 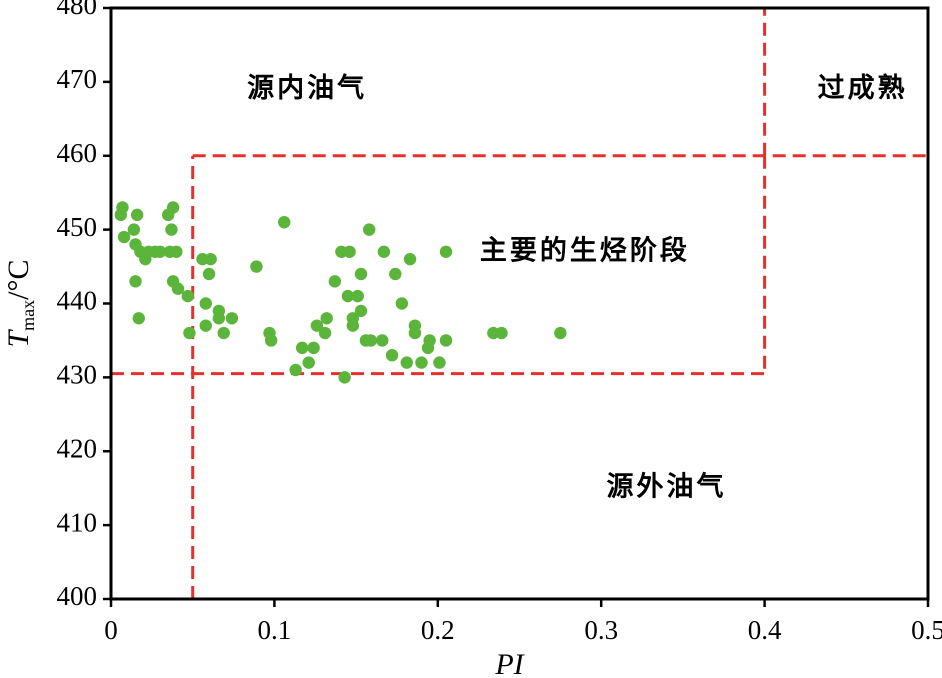 What do you see at coordinates (18, 279) in the screenshot?
I see `y-axis-label-unit: /°C` at bounding box center [18, 279].